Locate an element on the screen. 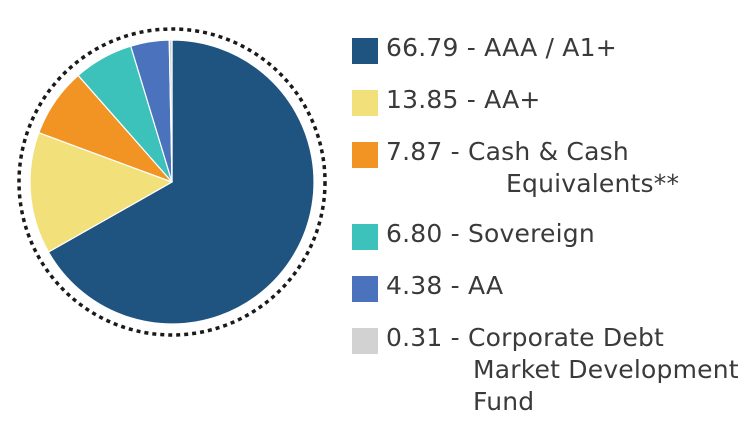 Image resolution: width=752 pixels, height=436 pixels. legend-value: 66.79 is located at coordinates (422, 47).